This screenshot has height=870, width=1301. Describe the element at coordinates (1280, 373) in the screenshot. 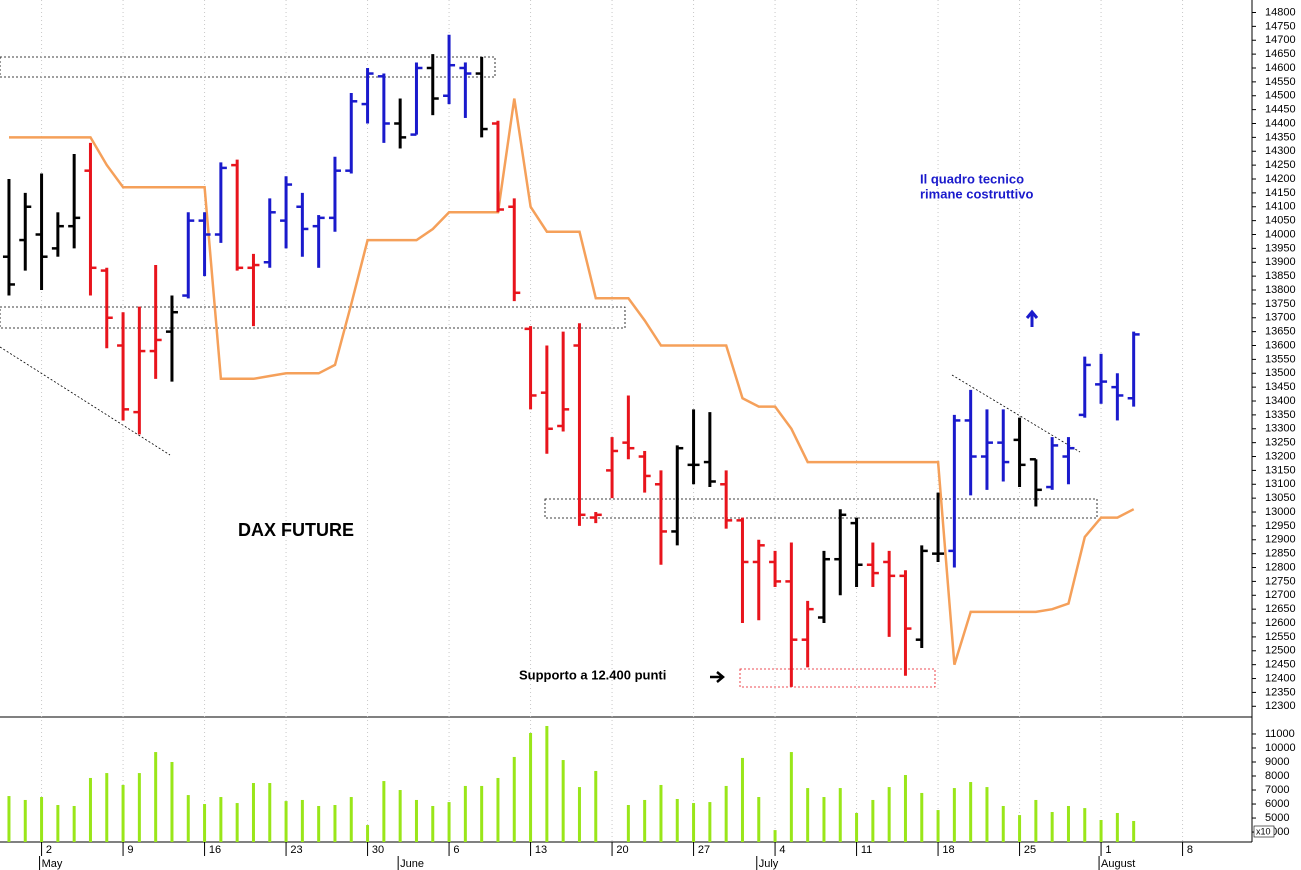

I see `y-tick-label: 13500` at that location.